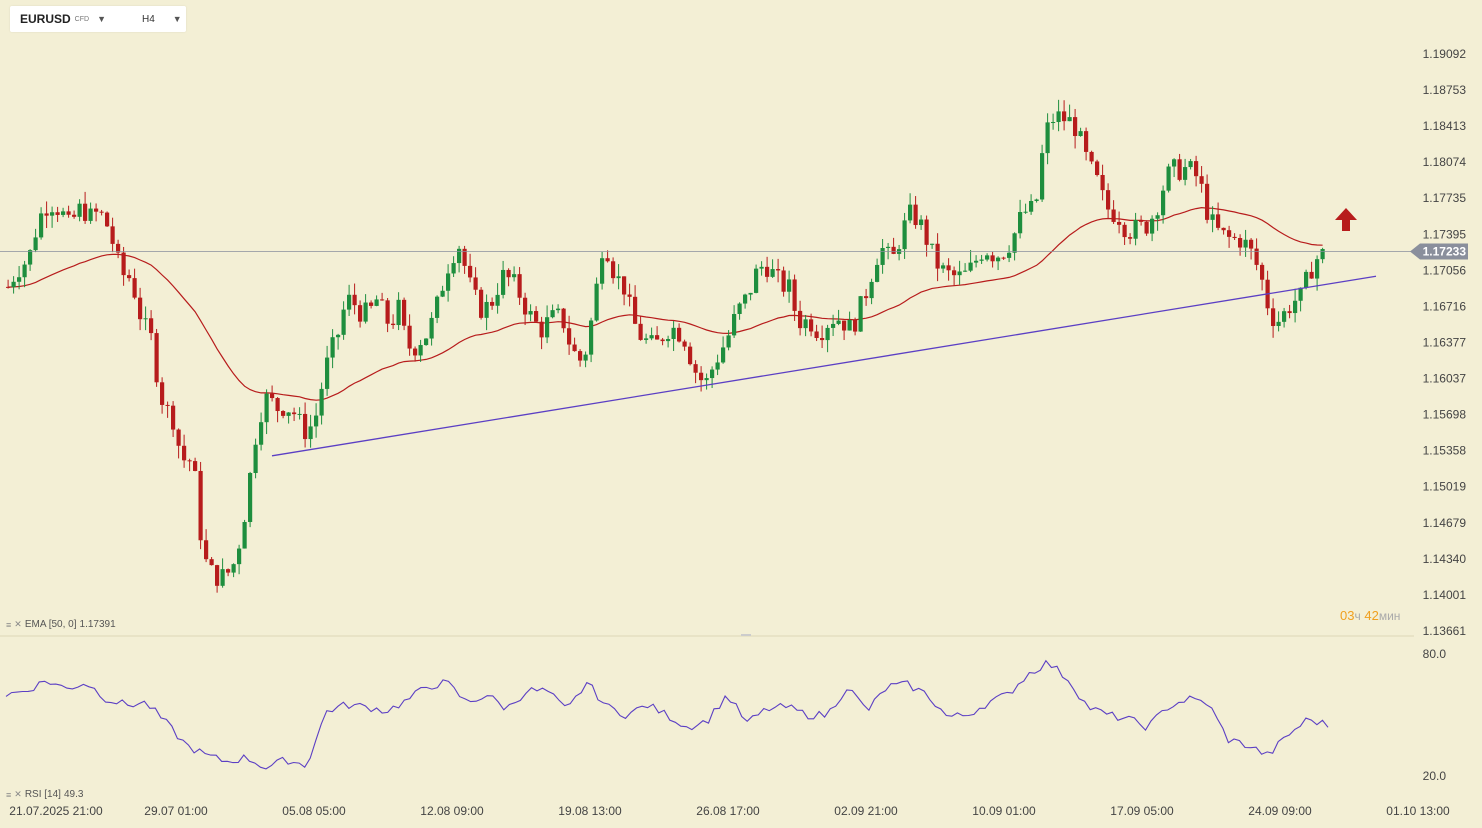 The image size is (1482, 828). Describe the element at coordinates (45, 19) in the screenshot. I see `symbol-name: EURUSD` at that location.